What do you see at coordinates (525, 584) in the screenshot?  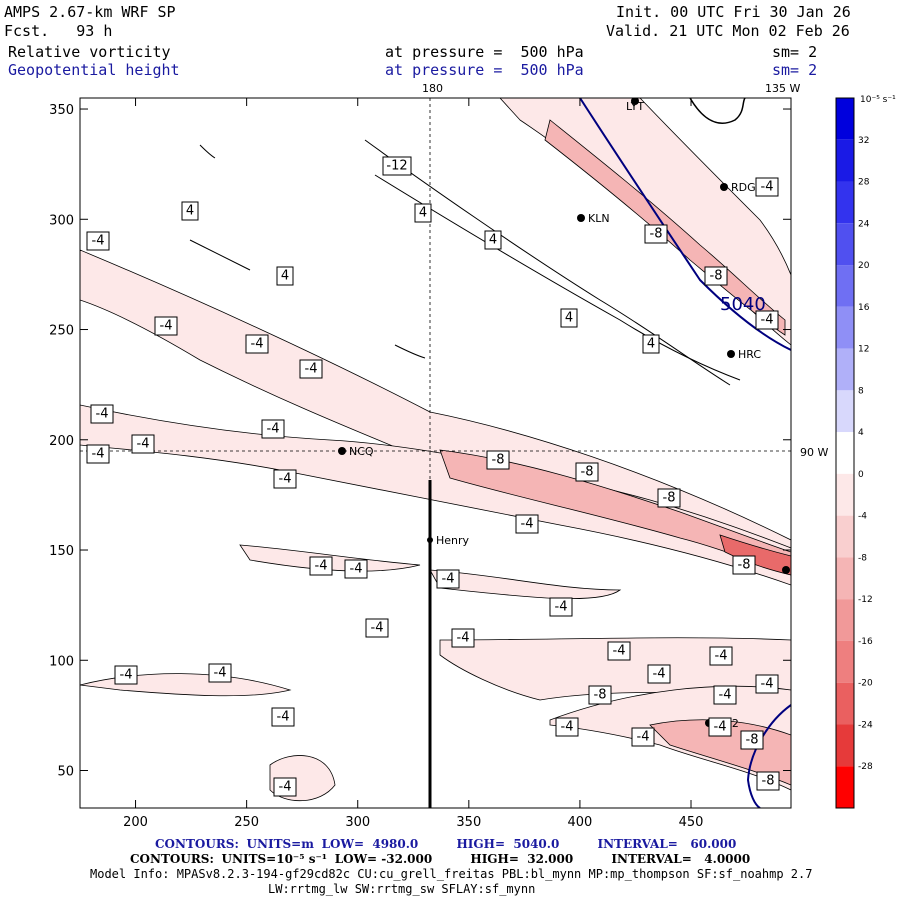 I see `neg-patch-south-center` at bounding box center [525, 584].